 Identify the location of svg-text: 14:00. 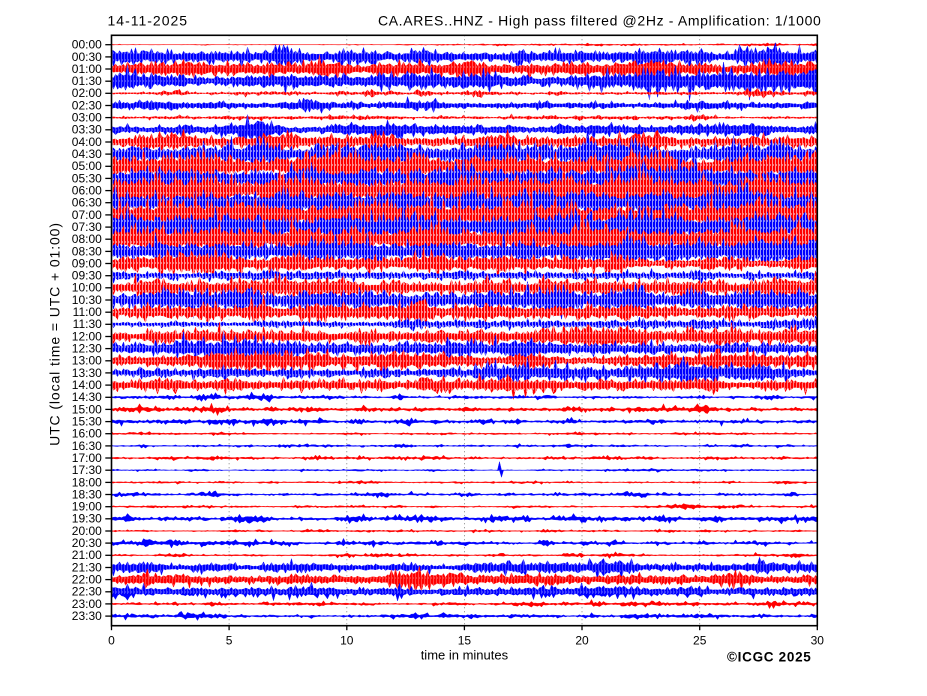
(87, 385).